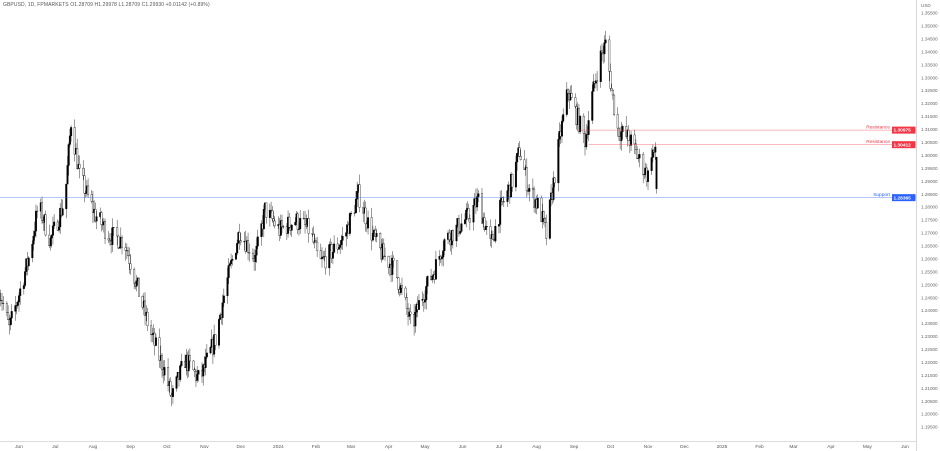 The image size is (940, 451). Describe the element at coordinates (425, 447) in the screenshot. I see `time-tick-label: May` at that location.